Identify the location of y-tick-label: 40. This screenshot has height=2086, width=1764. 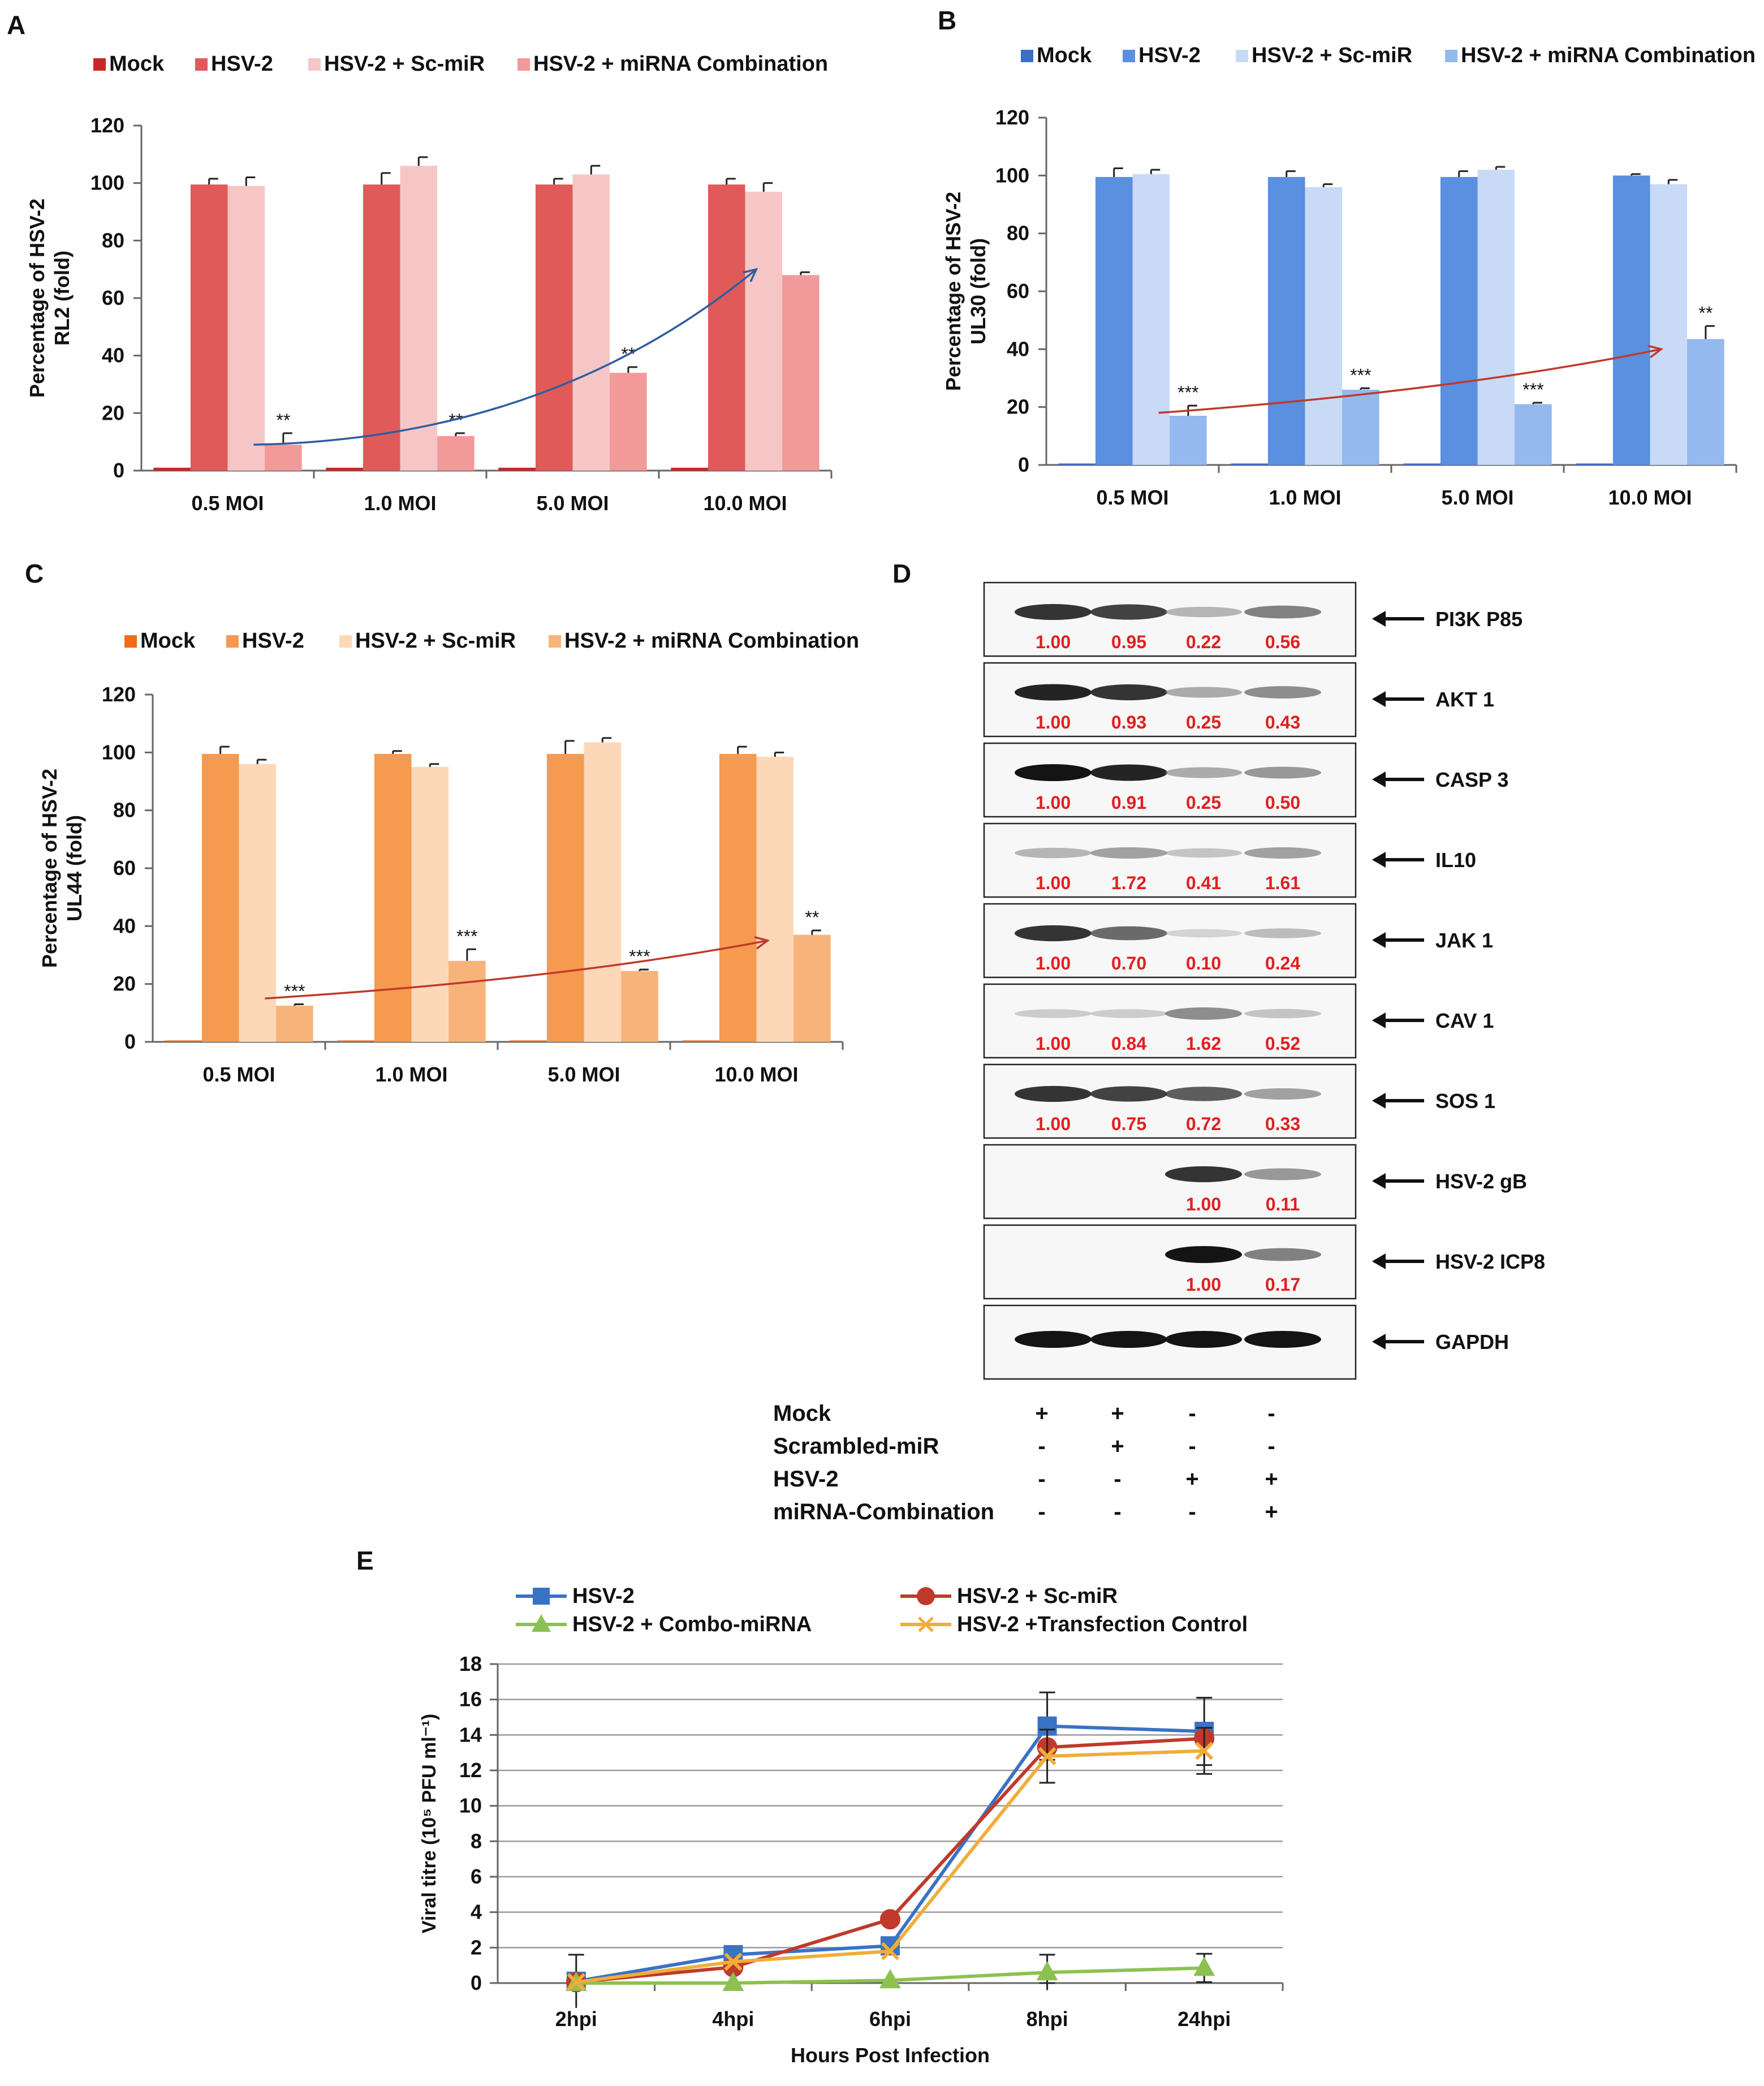
(124, 925).